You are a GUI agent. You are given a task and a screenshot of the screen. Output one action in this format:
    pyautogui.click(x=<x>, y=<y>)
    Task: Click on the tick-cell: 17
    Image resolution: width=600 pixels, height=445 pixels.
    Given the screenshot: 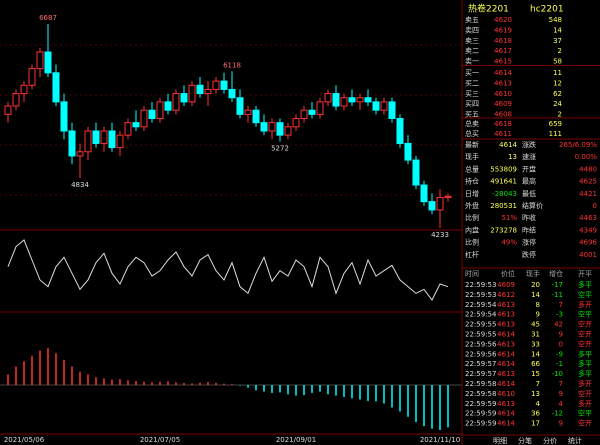 What is the action you would take?
    pyautogui.click(x=535, y=424)
    